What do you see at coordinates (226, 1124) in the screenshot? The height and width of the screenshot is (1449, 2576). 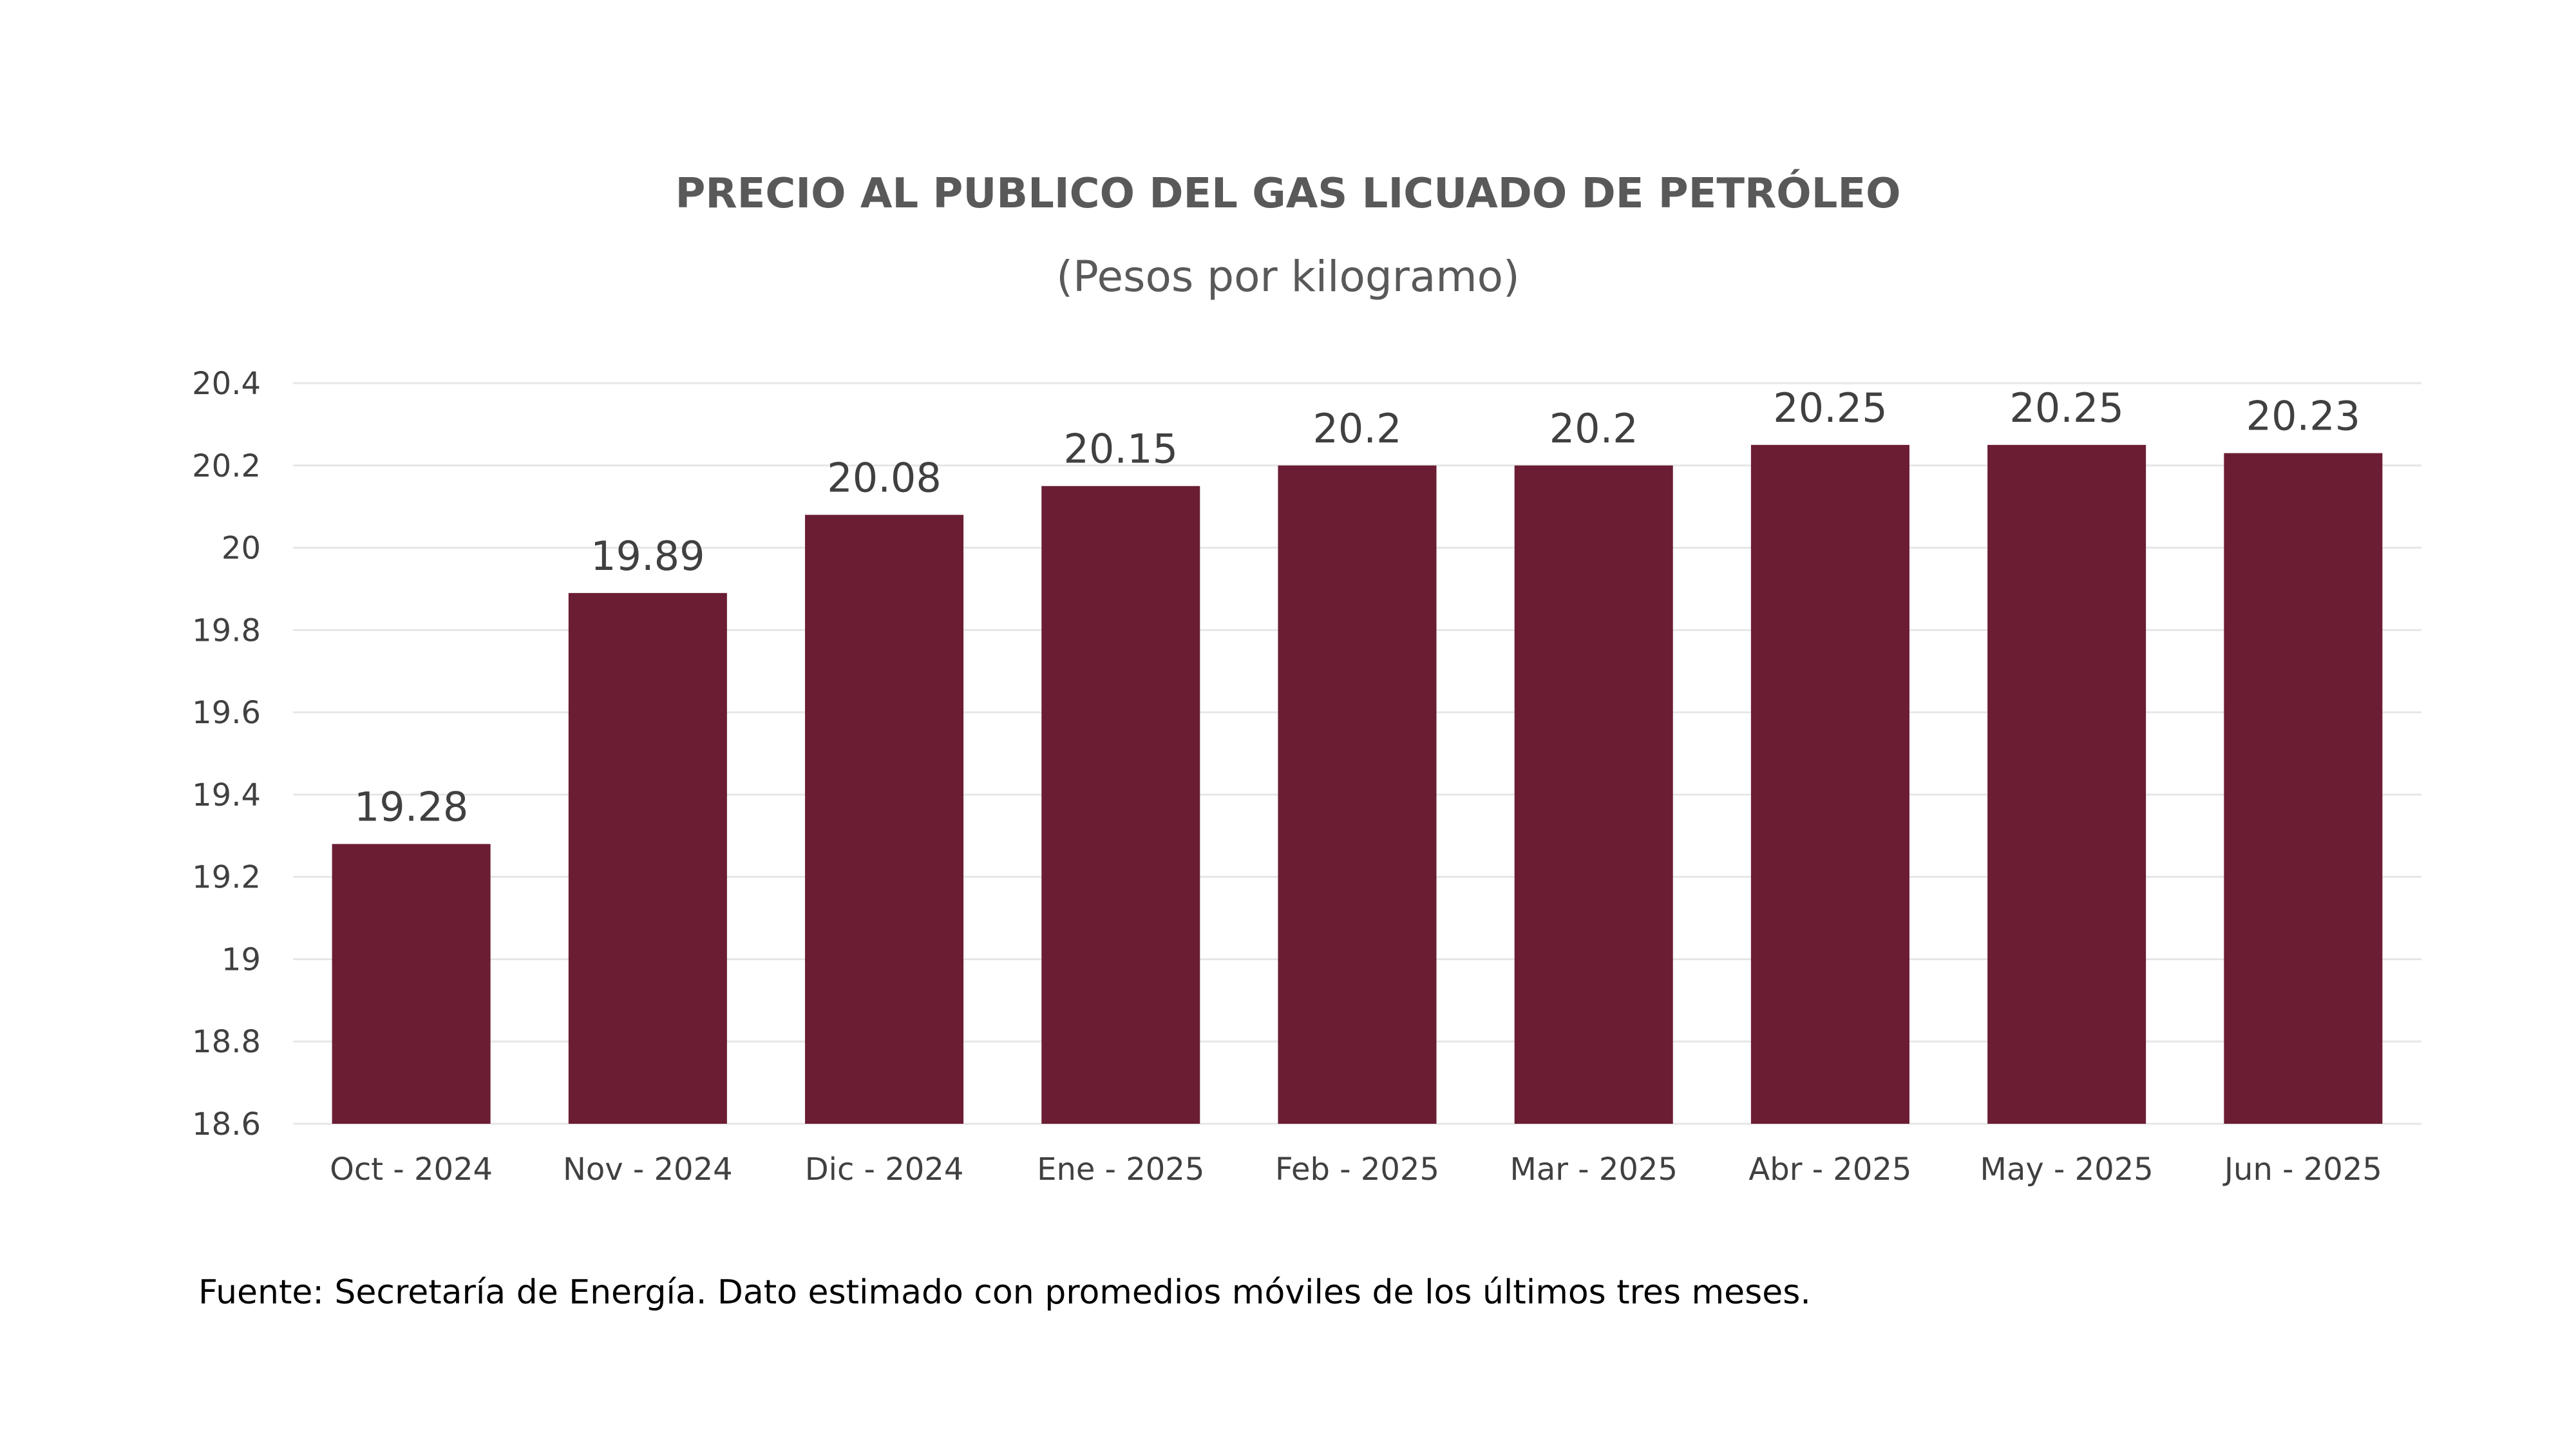 I see `y-tick-label: 18.6` at bounding box center [226, 1124].